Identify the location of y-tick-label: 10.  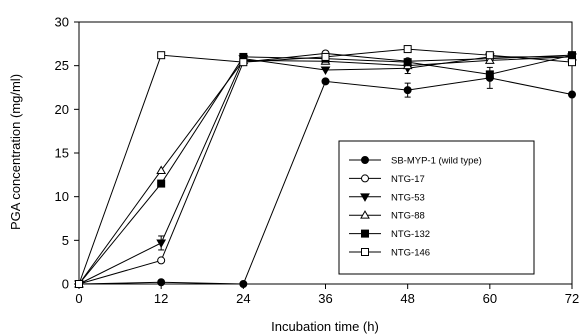
(62, 196).